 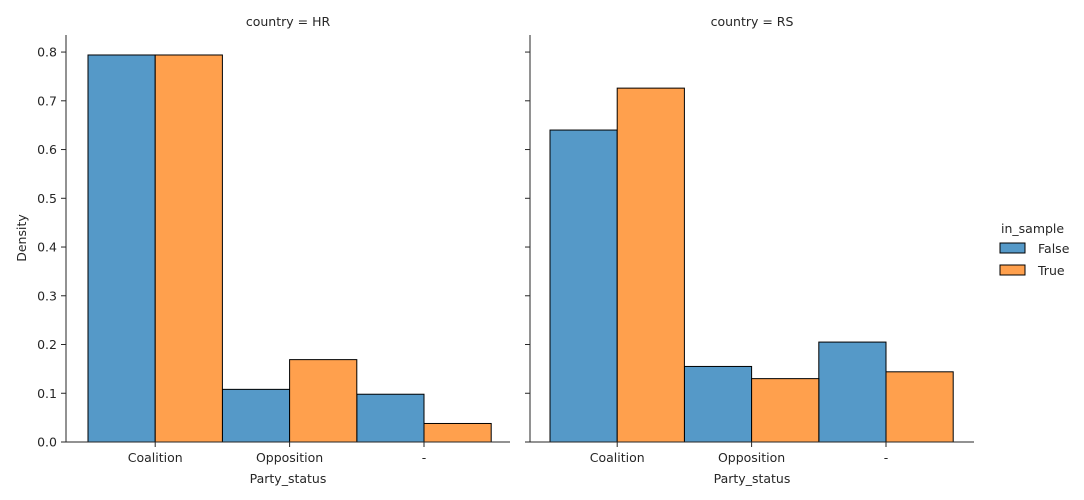 I want to click on y-axis-ticks-rs, so click(x=527, y=247).